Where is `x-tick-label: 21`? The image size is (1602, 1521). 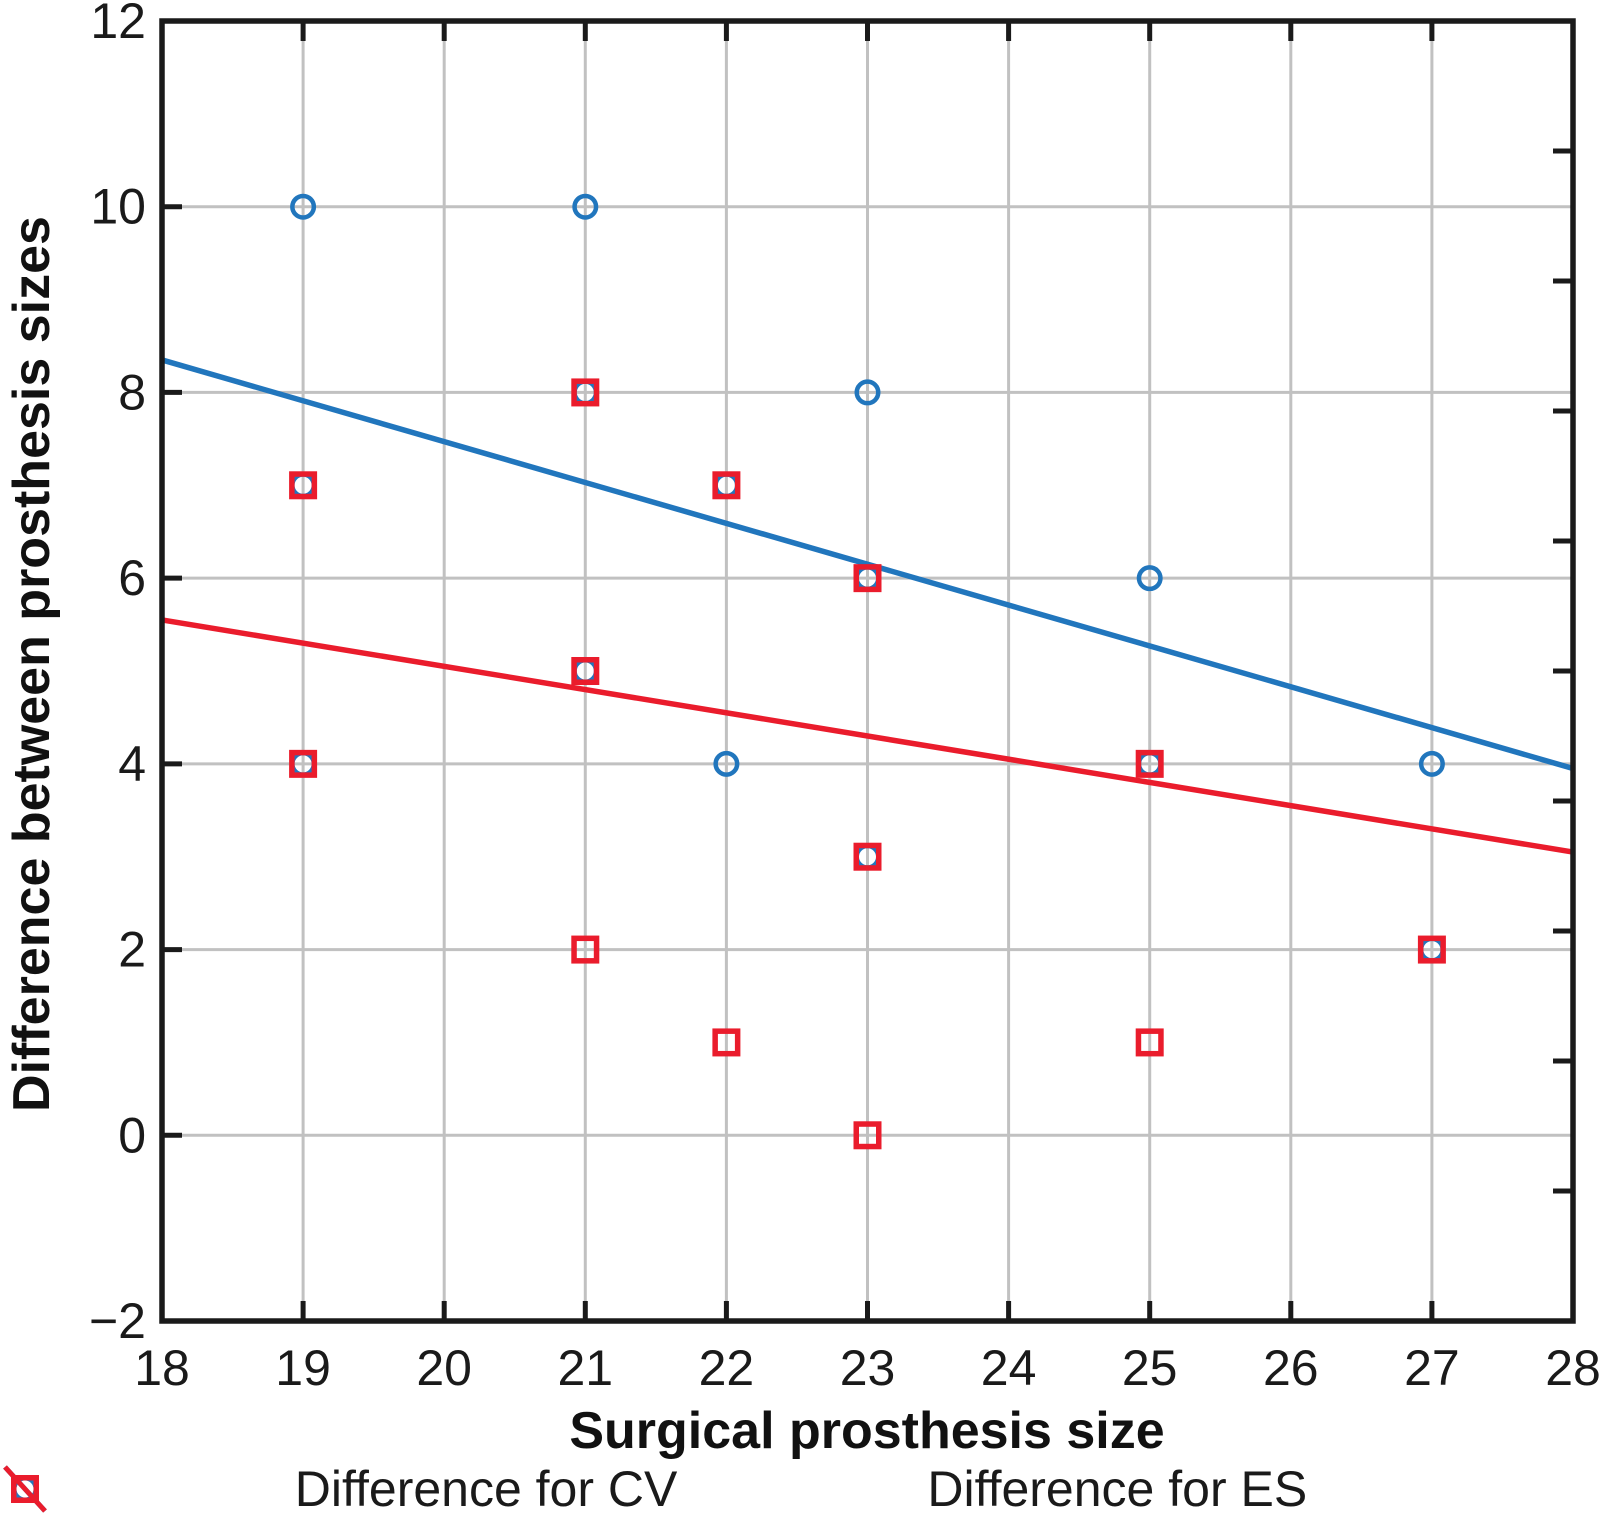
x-tick-label: 21 is located at coordinates (585, 1368).